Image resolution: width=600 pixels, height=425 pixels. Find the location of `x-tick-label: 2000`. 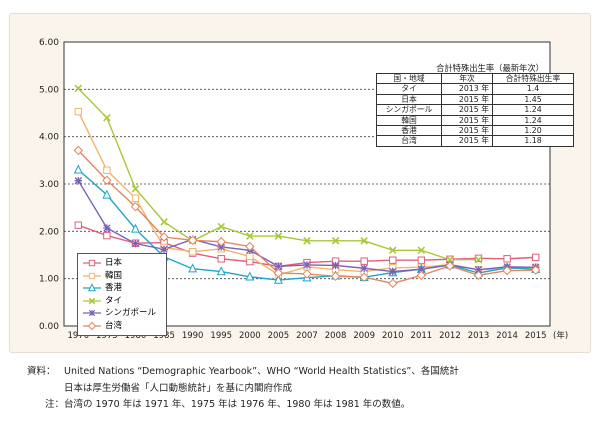

x-tick-label: 2000 is located at coordinates (250, 336).